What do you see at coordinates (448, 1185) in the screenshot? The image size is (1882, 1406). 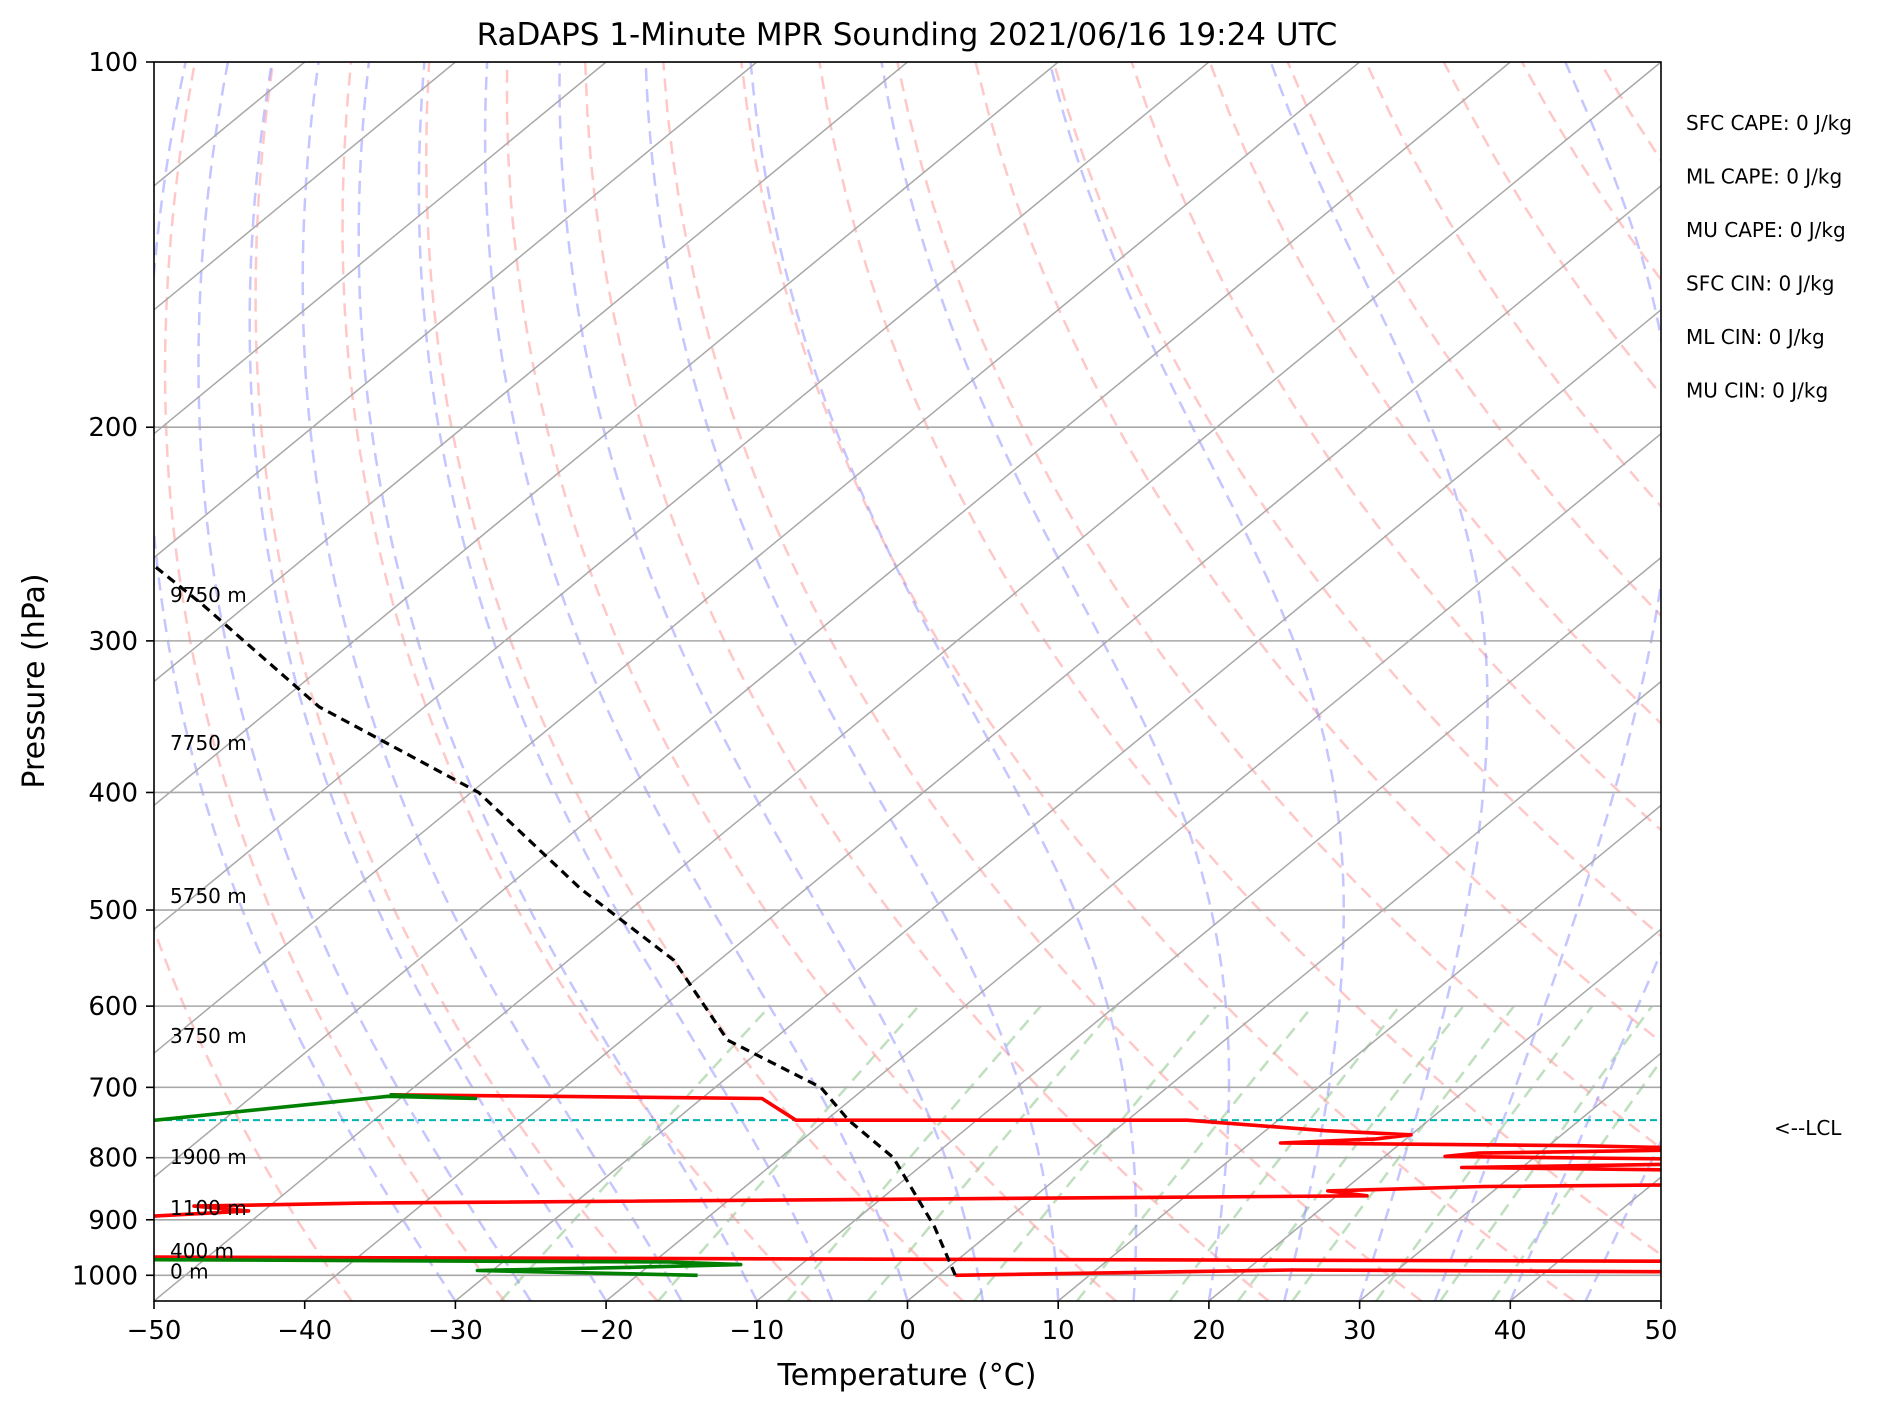 I see `dewpoint-trace` at bounding box center [448, 1185].